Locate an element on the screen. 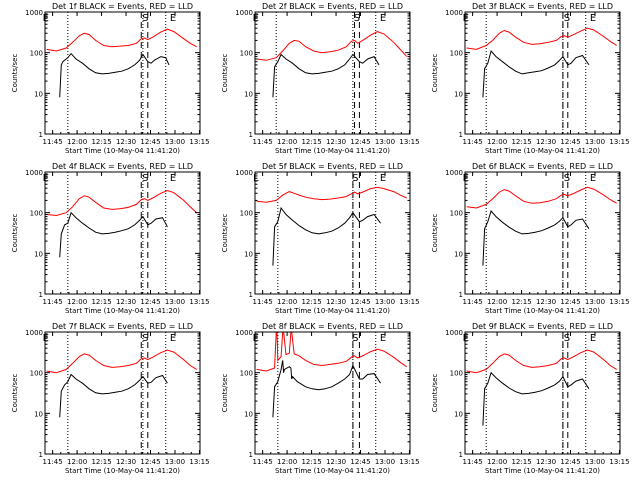 The width and height of the screenshot is (640, 485). chart-title: Det 9f BLACK = Events, RED = LLD is located at coordinates (542, 326).